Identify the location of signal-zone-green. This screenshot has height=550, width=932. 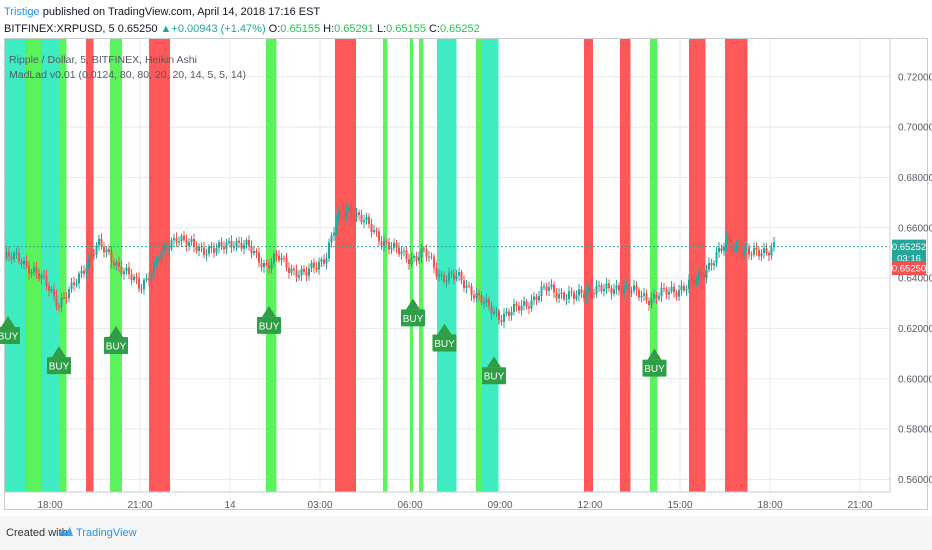
(63, 265).